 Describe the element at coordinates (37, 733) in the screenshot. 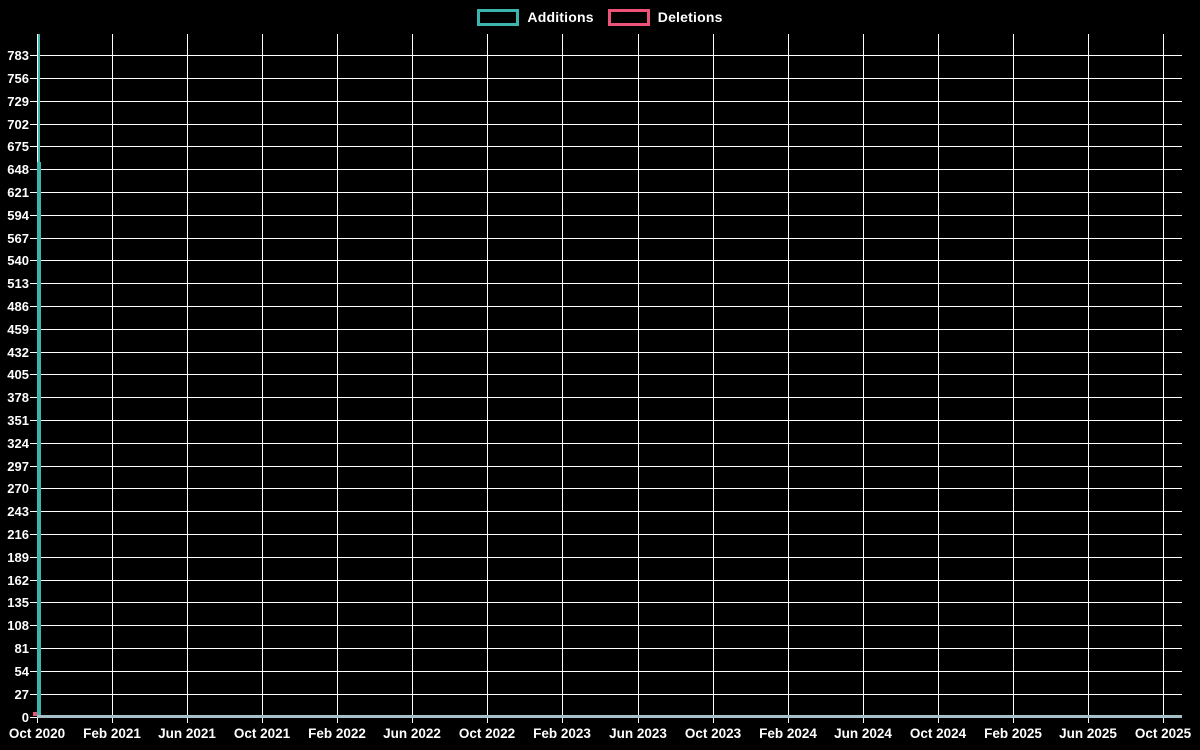

I see `x-tick-label: Oct 2020` at that location.